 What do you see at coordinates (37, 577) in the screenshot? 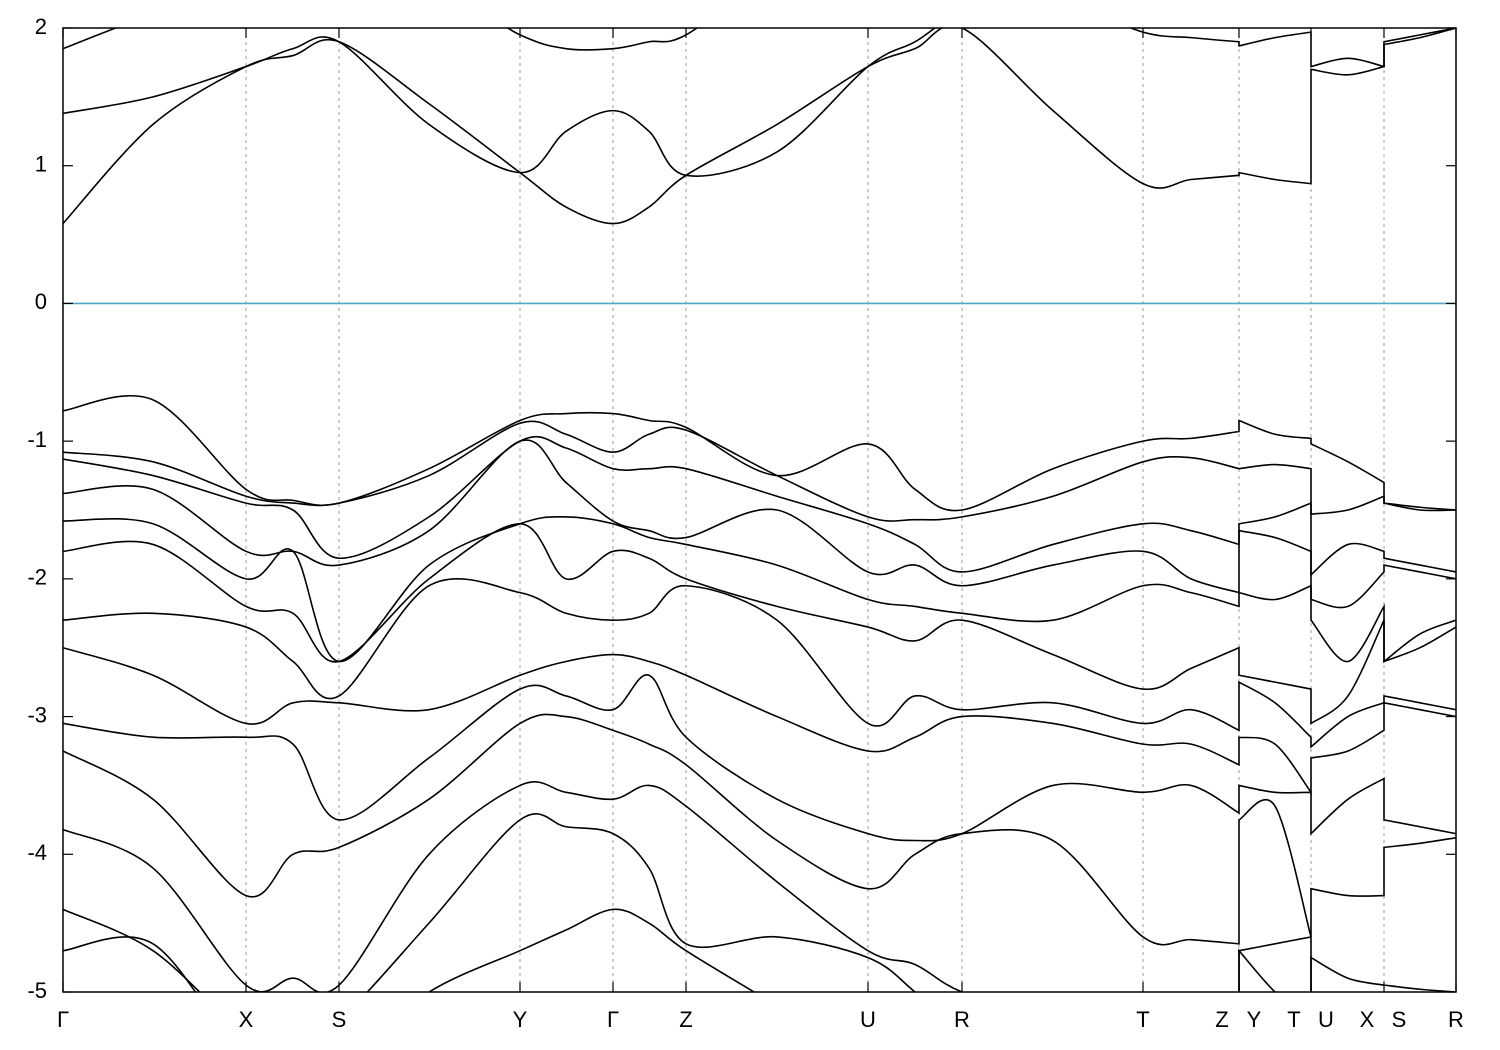
I see `y-tick-label: -2` at bounding box center [37, 577].